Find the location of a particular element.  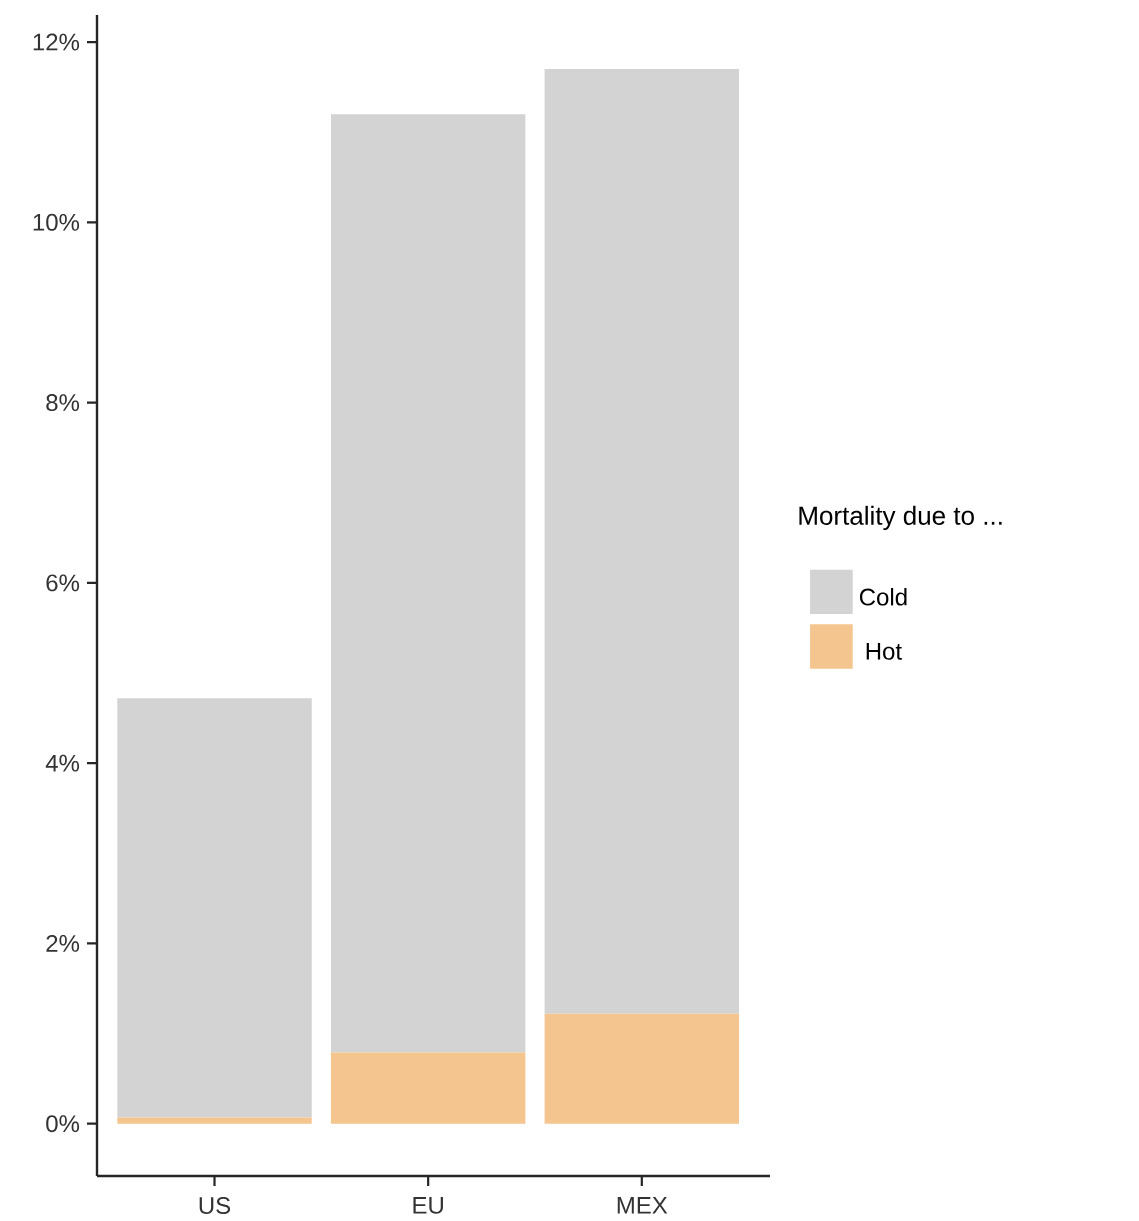

legend-label: Cold is located at coordinates (883, 596).